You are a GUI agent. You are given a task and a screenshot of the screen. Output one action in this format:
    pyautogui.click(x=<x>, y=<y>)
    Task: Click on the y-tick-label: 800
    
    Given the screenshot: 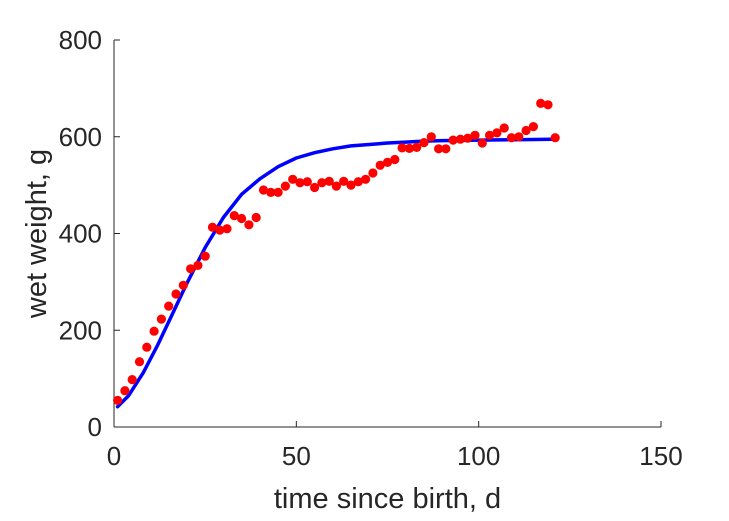 What is the action you would take?
    pyautogui.click(x=80, y=40)
    